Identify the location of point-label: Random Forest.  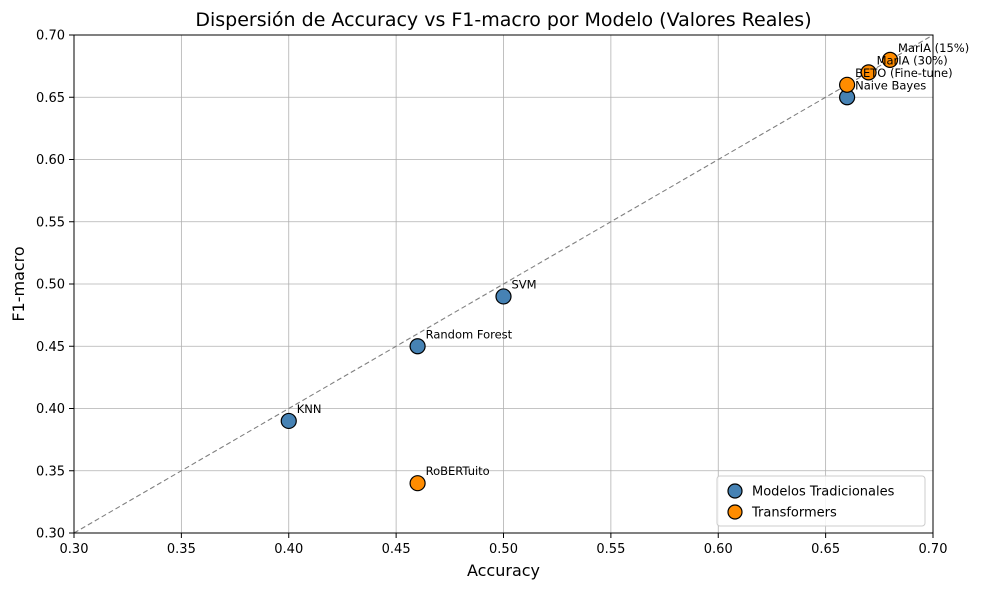
(469, 334).